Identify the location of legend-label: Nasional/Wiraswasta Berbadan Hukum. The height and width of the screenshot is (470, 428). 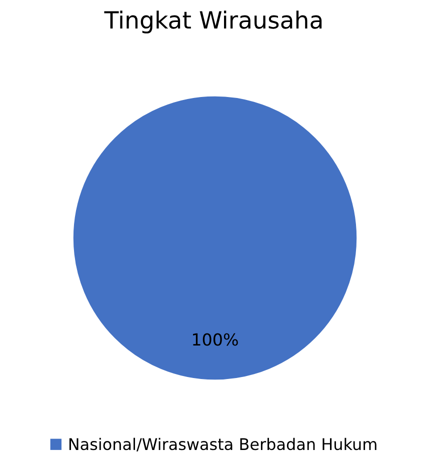
(222, 445).